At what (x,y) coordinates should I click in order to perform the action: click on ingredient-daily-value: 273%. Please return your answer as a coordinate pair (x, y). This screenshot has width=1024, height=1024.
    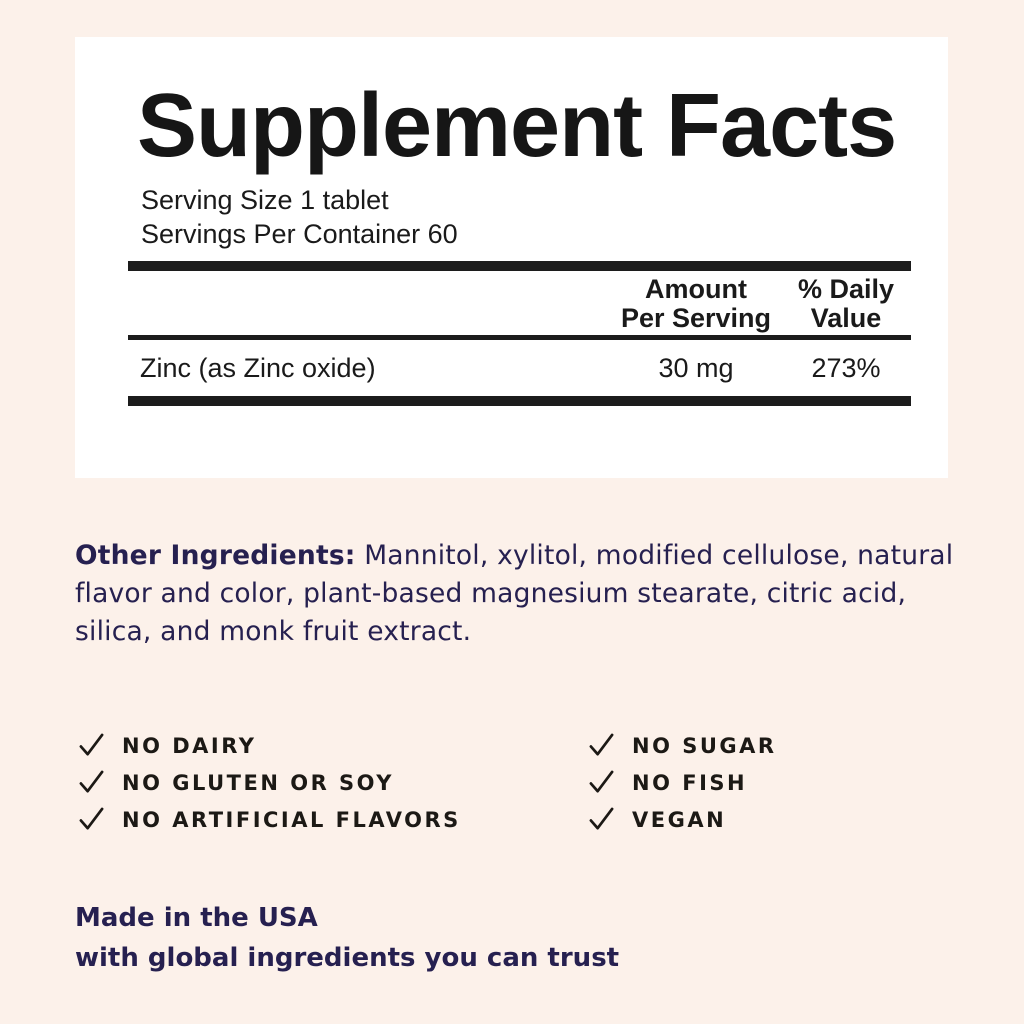
    Looking at the image, I should click on (846, 368).